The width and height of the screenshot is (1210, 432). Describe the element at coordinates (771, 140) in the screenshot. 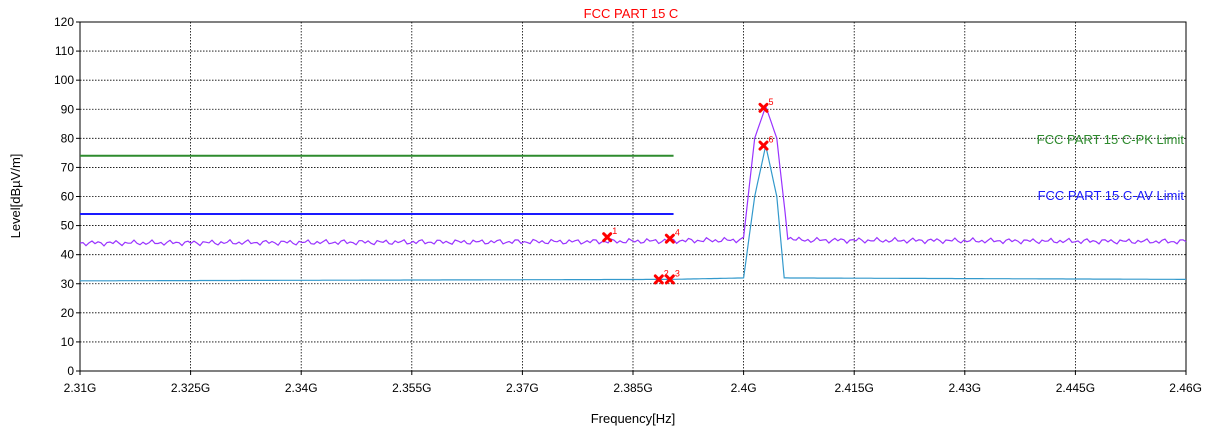

I see `marker-label: 6` at that location.